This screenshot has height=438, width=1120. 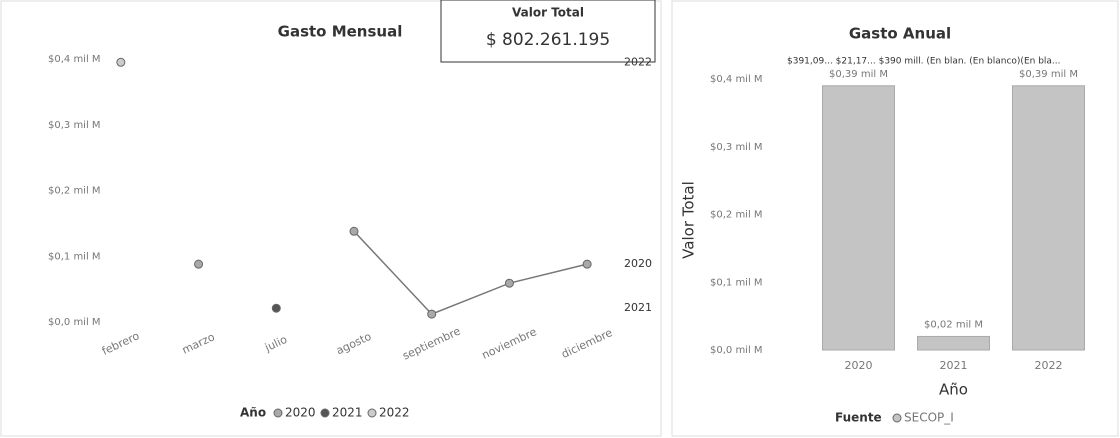 I want to click on card-title: Valor Total, so click(x=548, y=13).